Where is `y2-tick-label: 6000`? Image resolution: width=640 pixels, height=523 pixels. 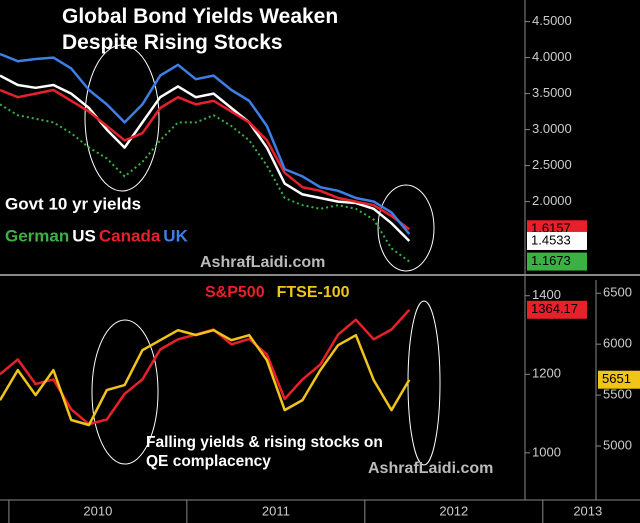
y2-tick-label: 6000 is located at coordinates (617, 343).